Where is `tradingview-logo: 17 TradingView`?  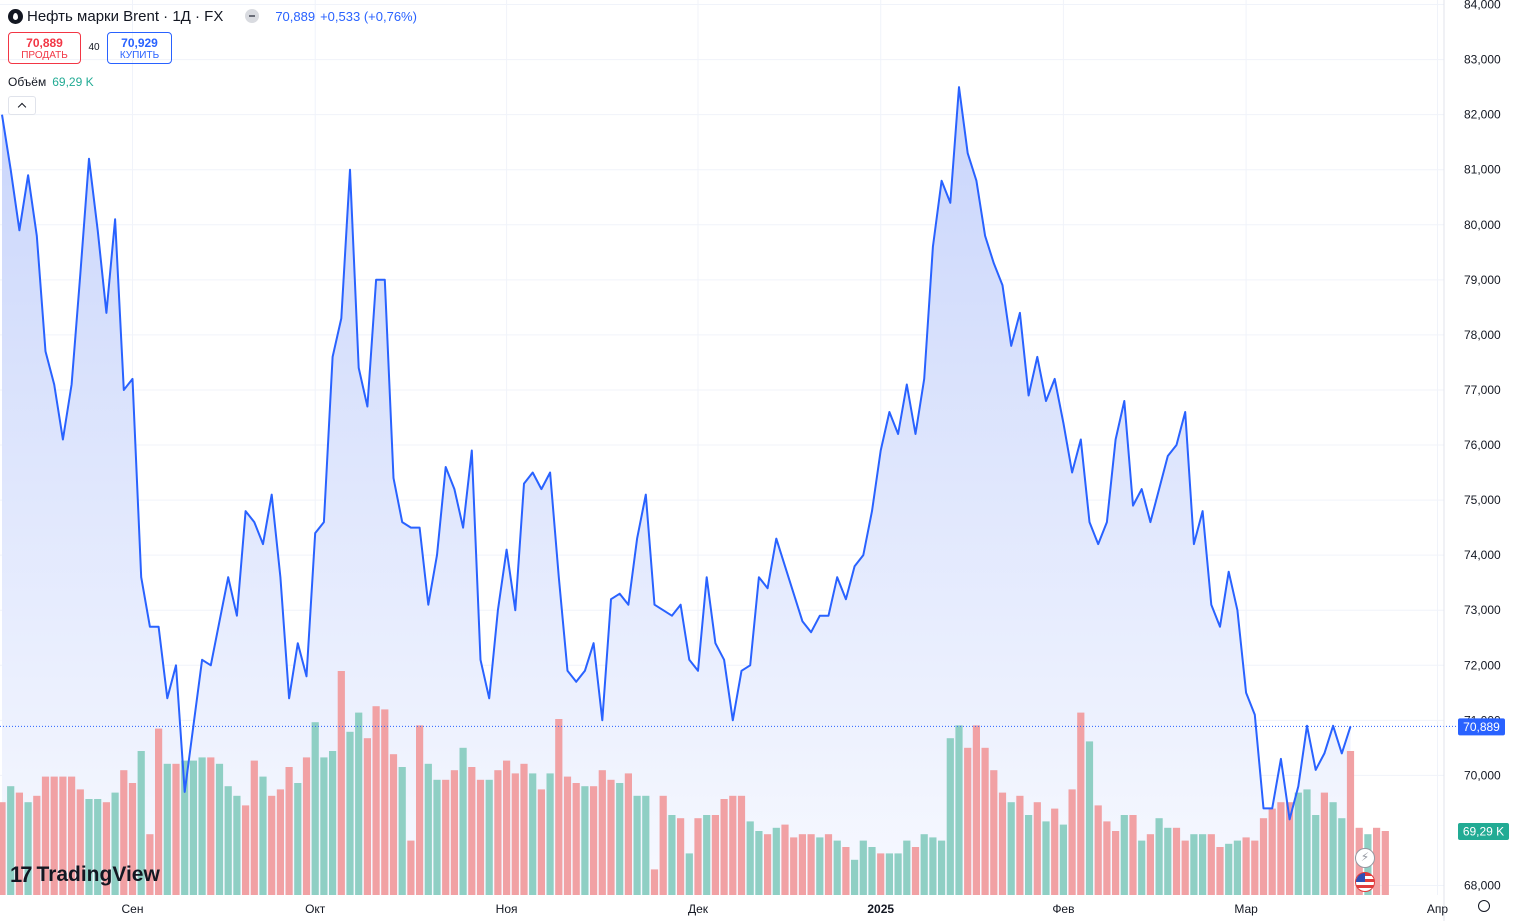 tradingview-logo: 17 TradingView is located at coordinates (85, 875).